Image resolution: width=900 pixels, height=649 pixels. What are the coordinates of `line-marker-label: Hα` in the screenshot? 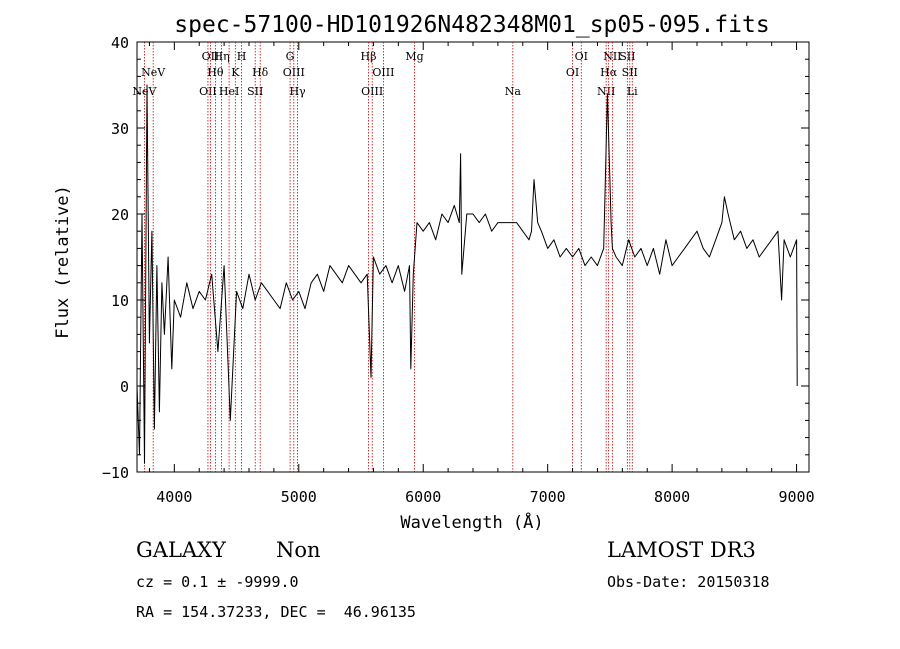 It's located at (609, 72).